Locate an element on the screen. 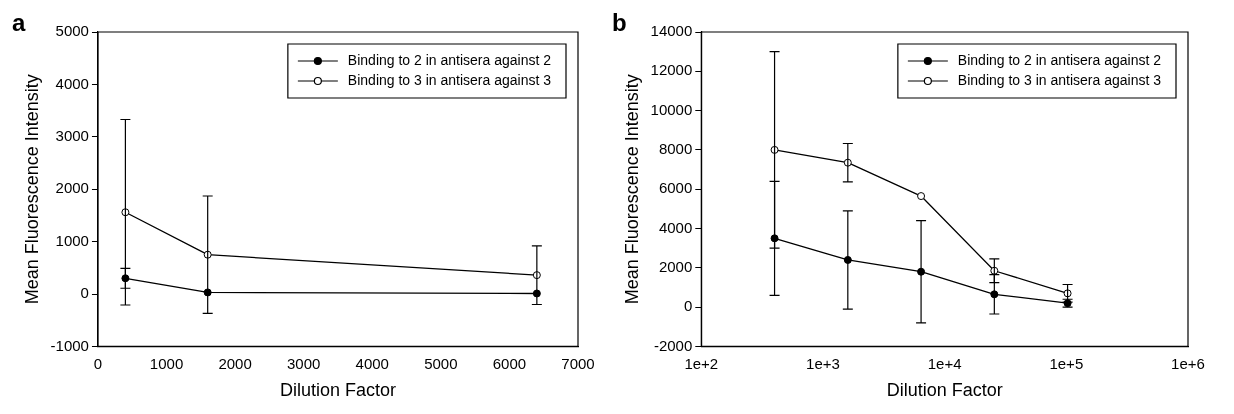  x-tick-label: 1e+3 is located at coordinates (823, 363).